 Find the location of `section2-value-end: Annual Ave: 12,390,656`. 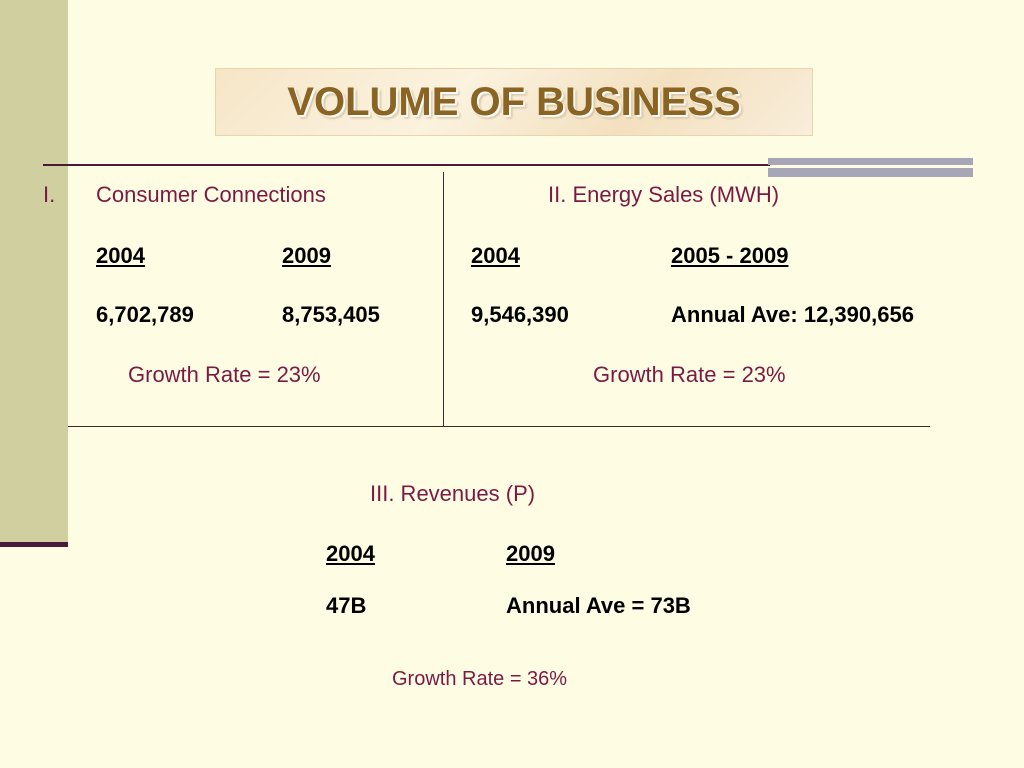

section2-value-end: Annual Ave: 12,390,656 is located at coordinates (792, 314).